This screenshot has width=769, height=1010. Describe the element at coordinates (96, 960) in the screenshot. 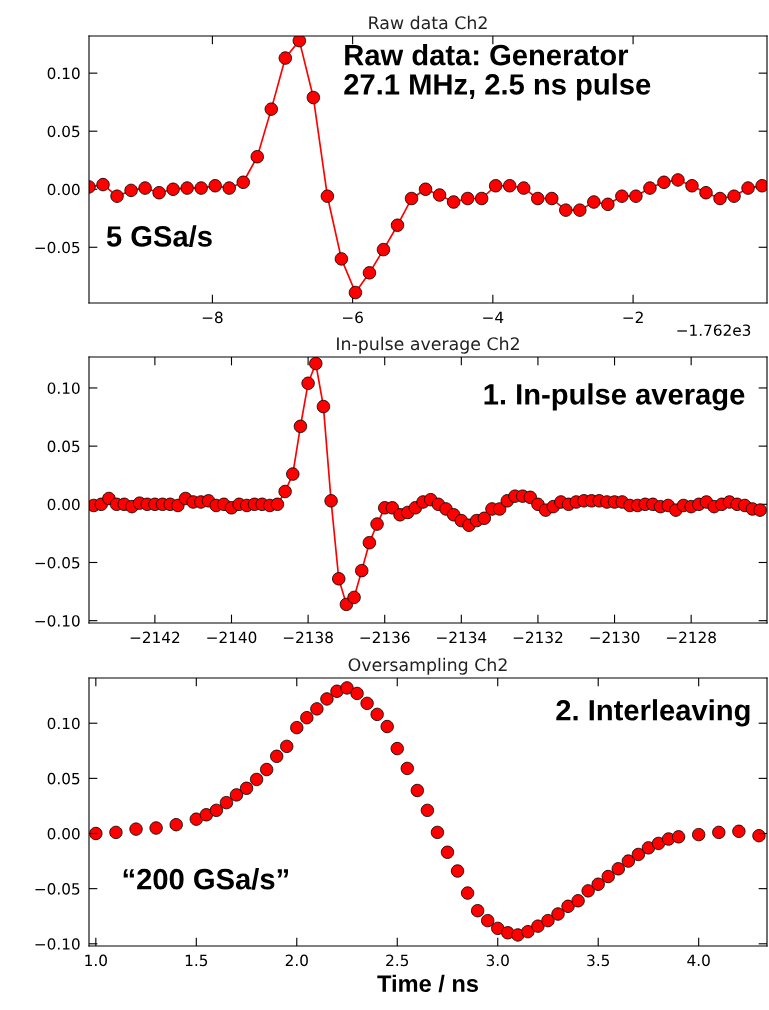

I see `x-tick-label: 1.0` at that location.